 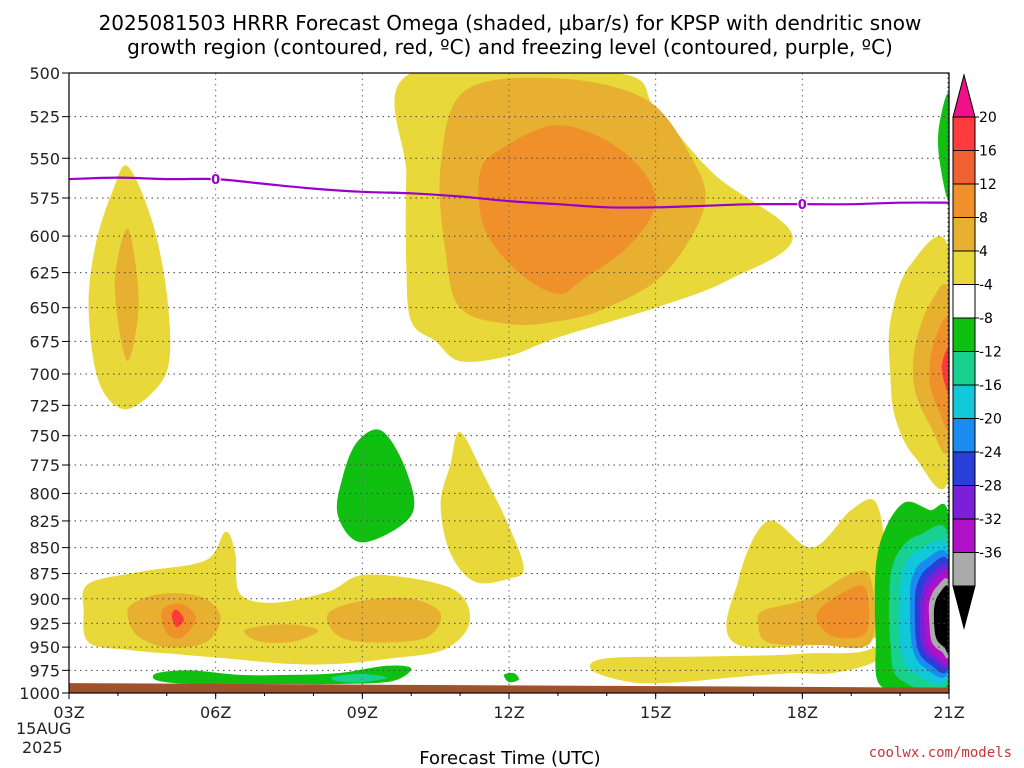 I want to click on colorbar-label-4: 4, so click(x=983, y=252).